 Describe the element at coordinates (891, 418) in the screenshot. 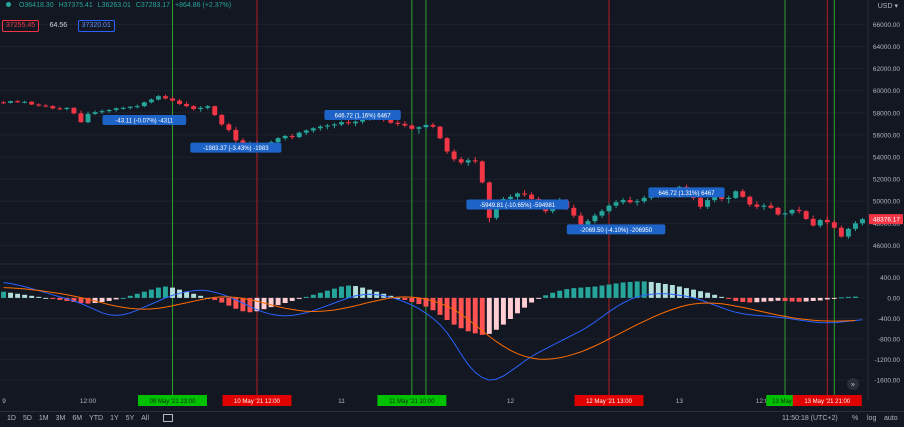

I see `auto-toggle: auto` at that location.